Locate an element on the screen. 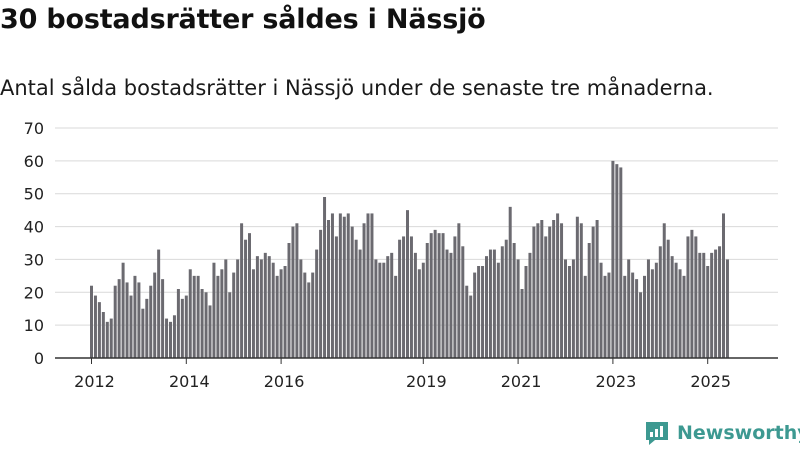 Image resolution: width=800 pixels, height=450 pixels. newsworthy-logo-icon is located at coordinates (657, 433).